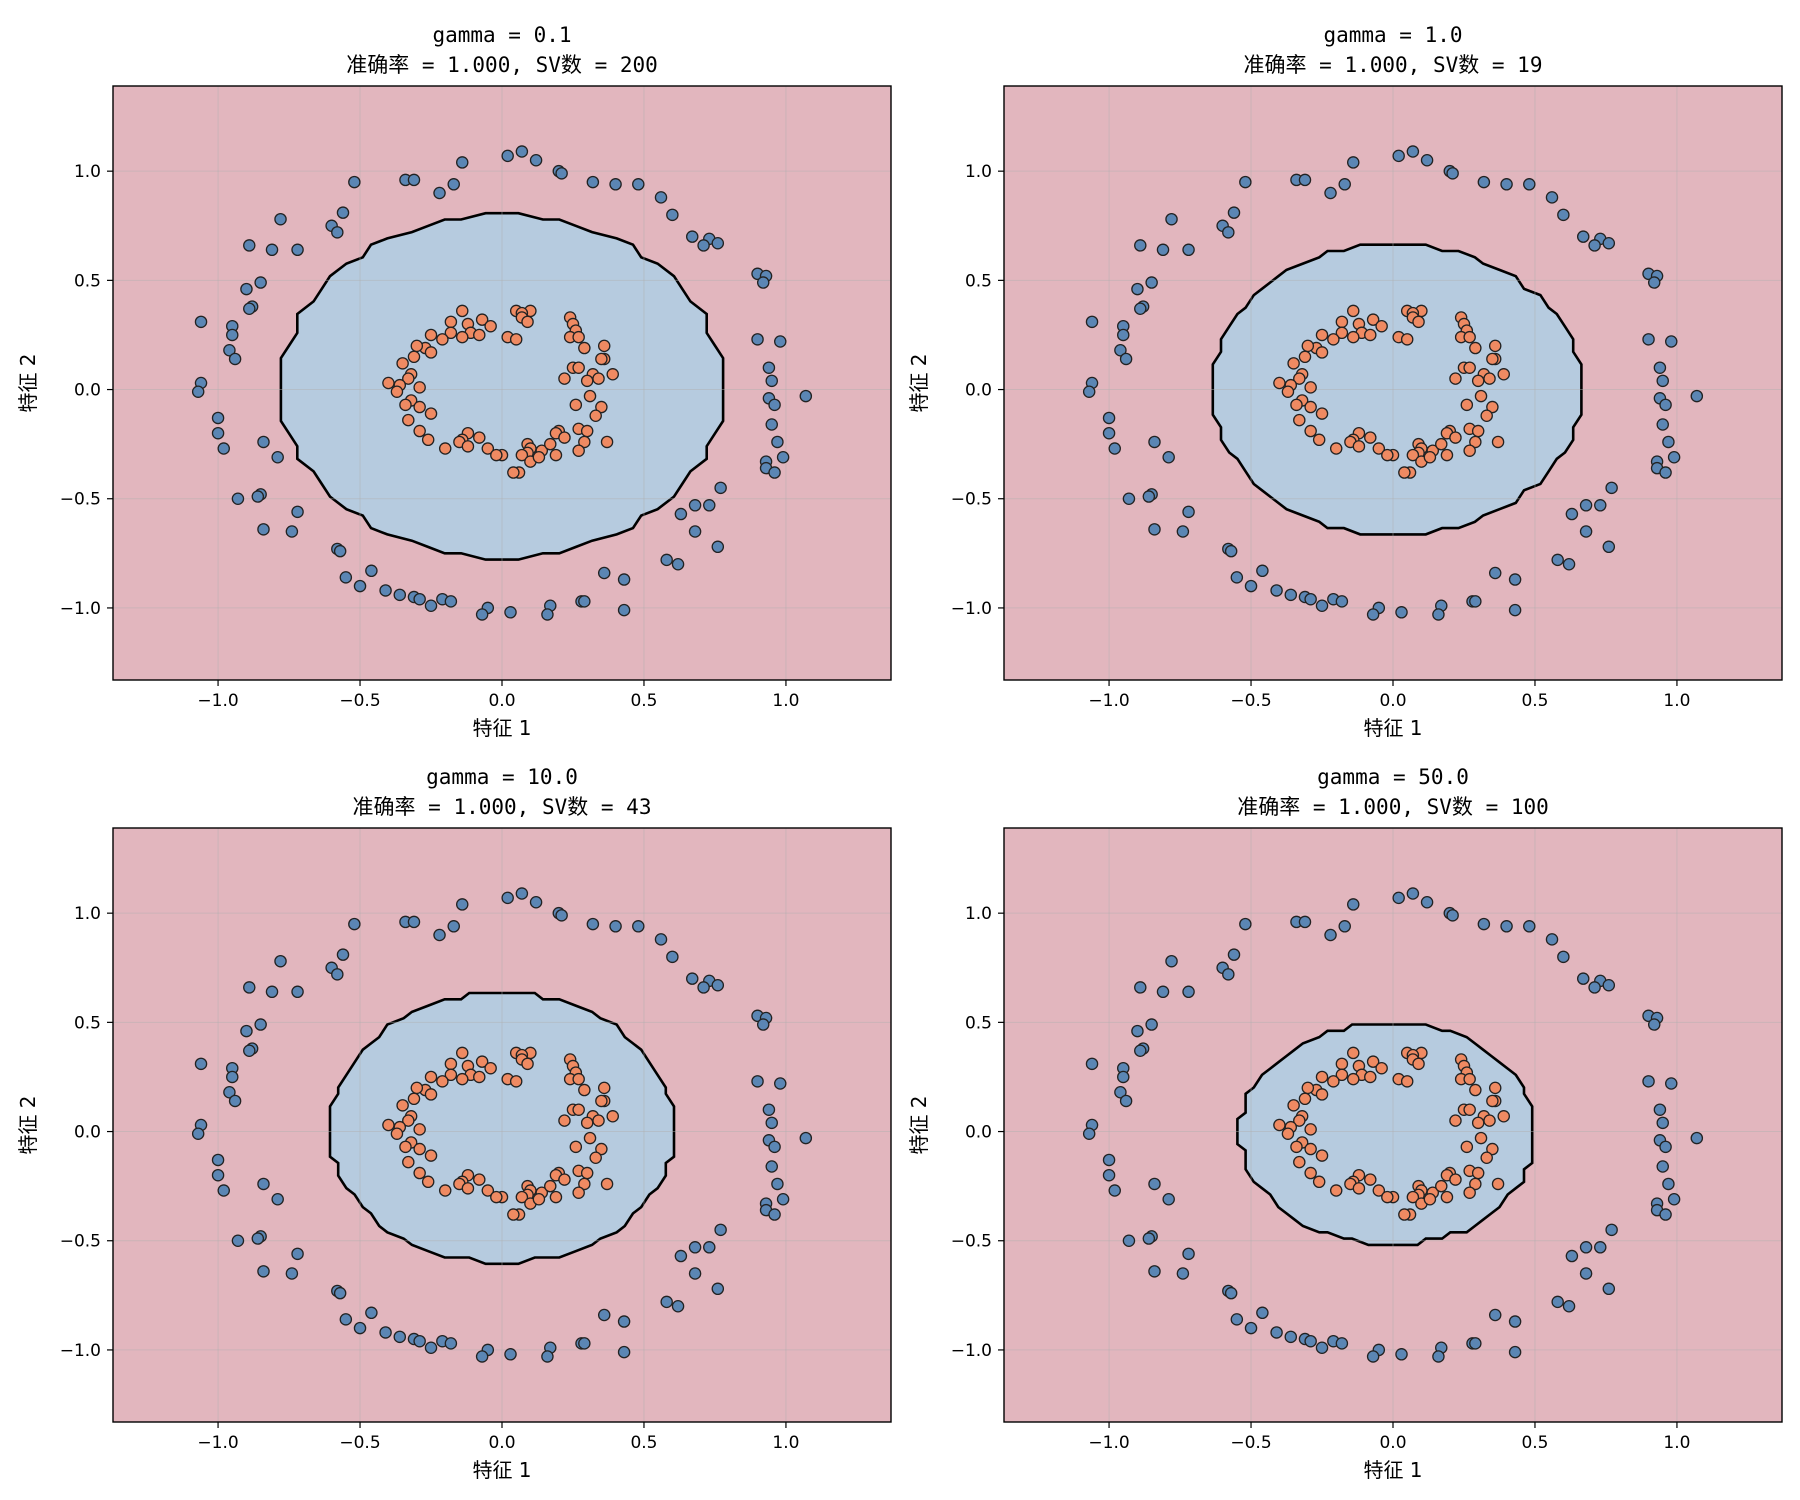 This screenshot has height=1500, width=1800. What do you see at coordinates (1250, 1443) in the screenshot?
I see `x-tick-label: −0.5` at bounding box center [1250, 1443].